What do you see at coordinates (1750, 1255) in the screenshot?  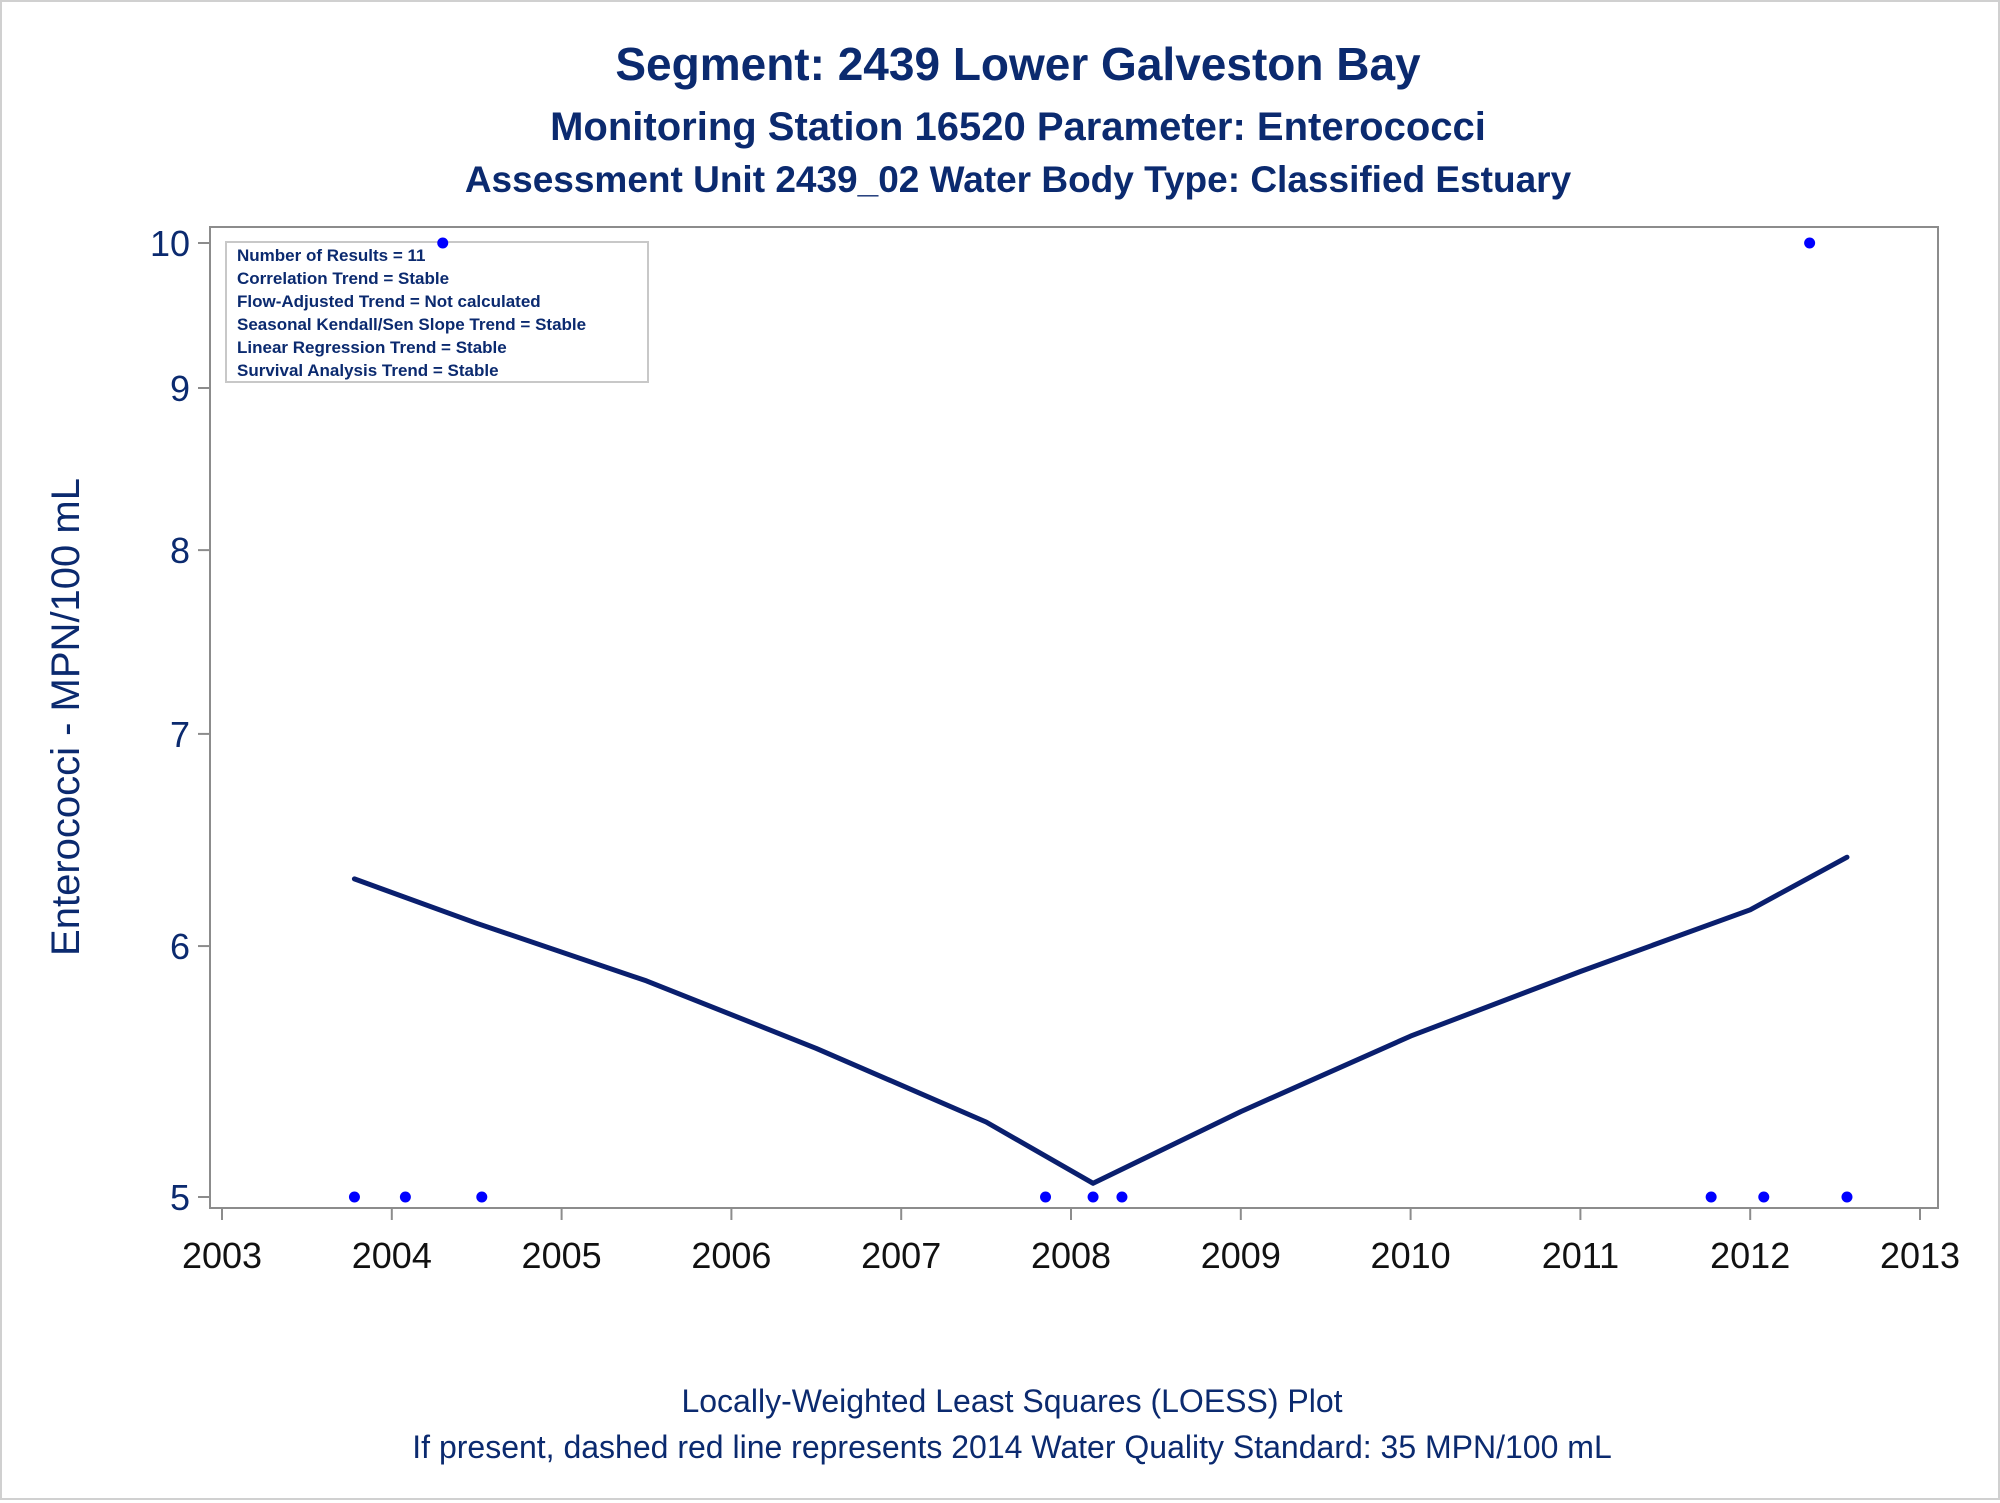 I see `x-tick-label: 2012` at bounding box center [1750, 1255].